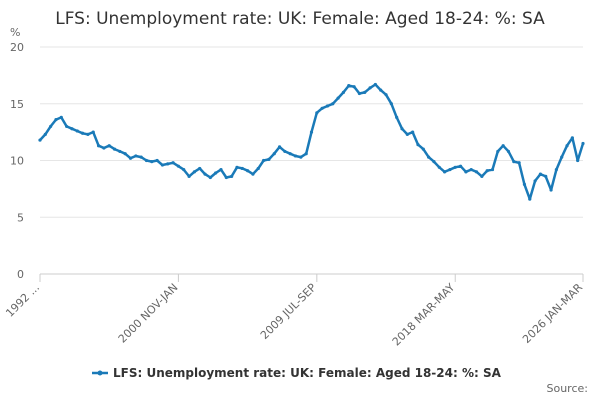 This screenshot has height=400, width=600. Describe the element at coordinates (20, 274) in the screenshot. I see `y-tick-label: 0` at that location.